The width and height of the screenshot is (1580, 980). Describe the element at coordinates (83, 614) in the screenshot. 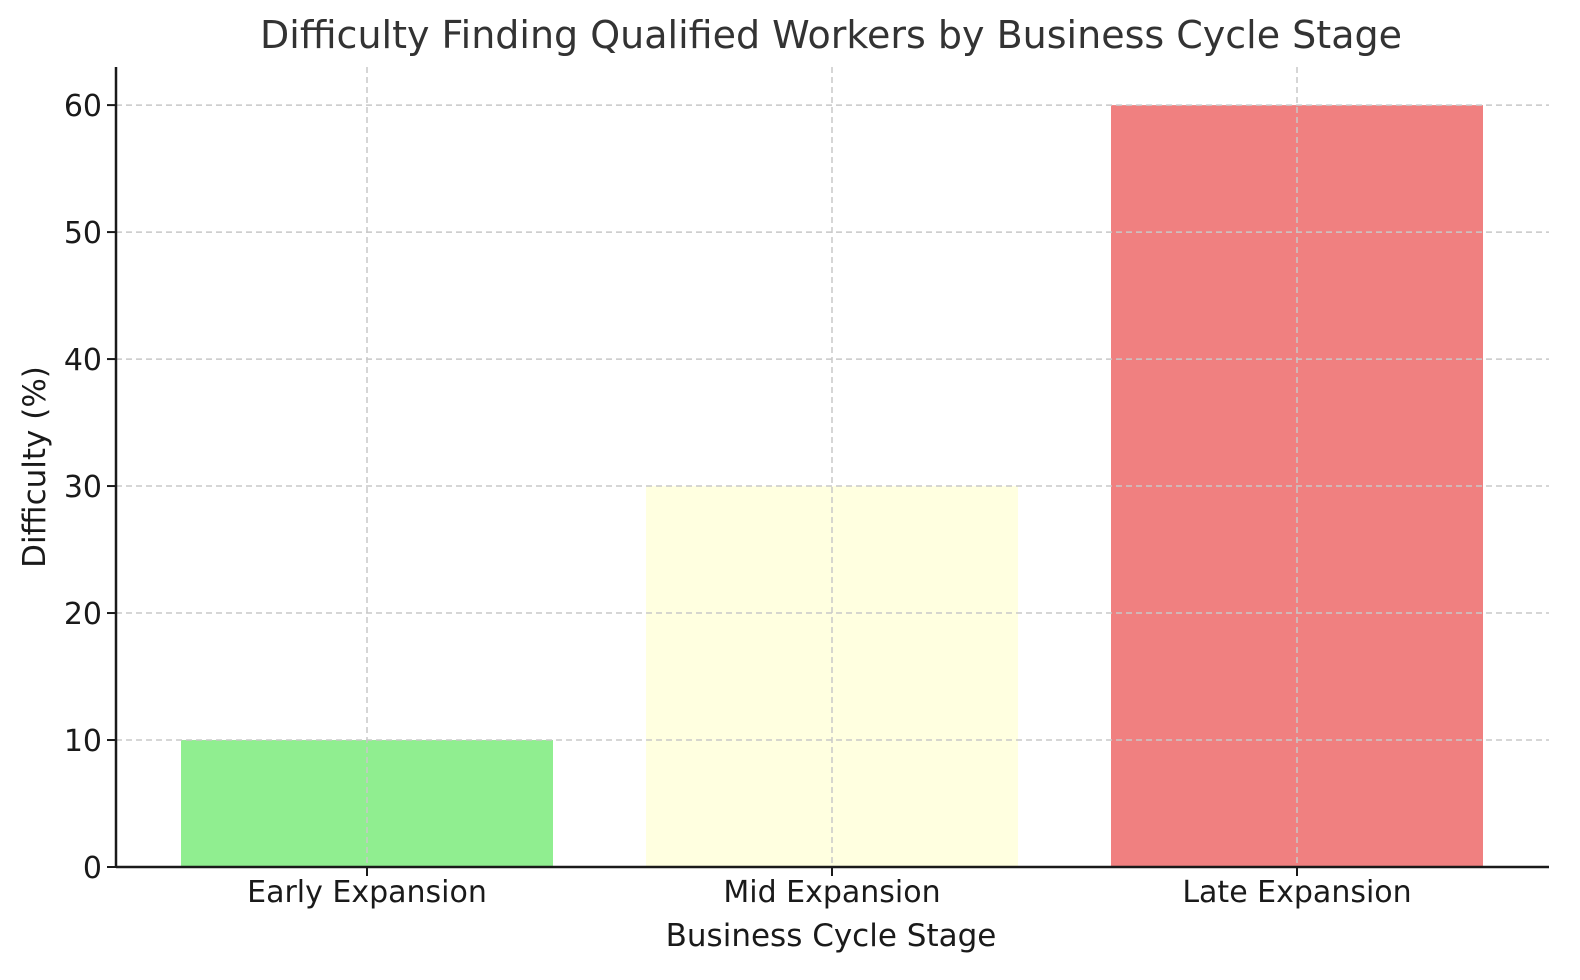

I see `y-tick-label: 20` at that location.